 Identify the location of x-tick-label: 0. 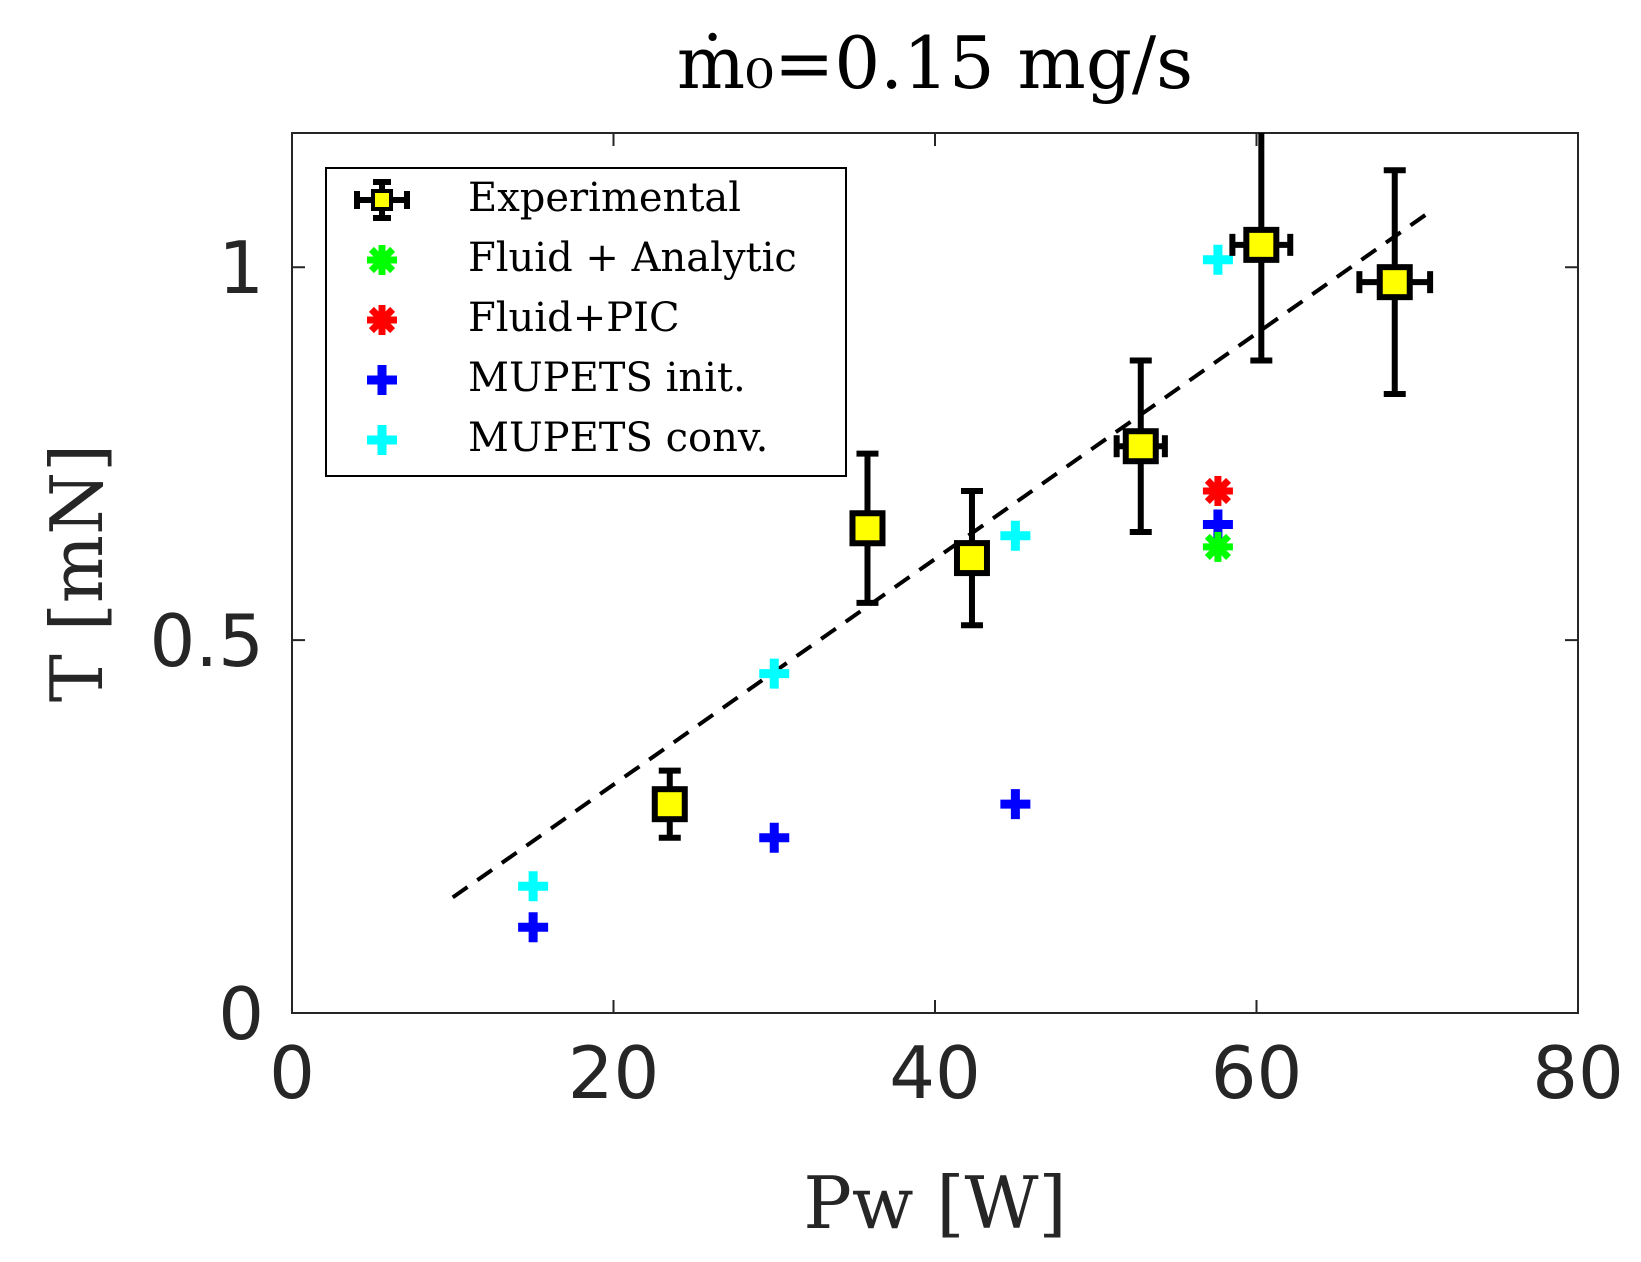
(292, 1073).